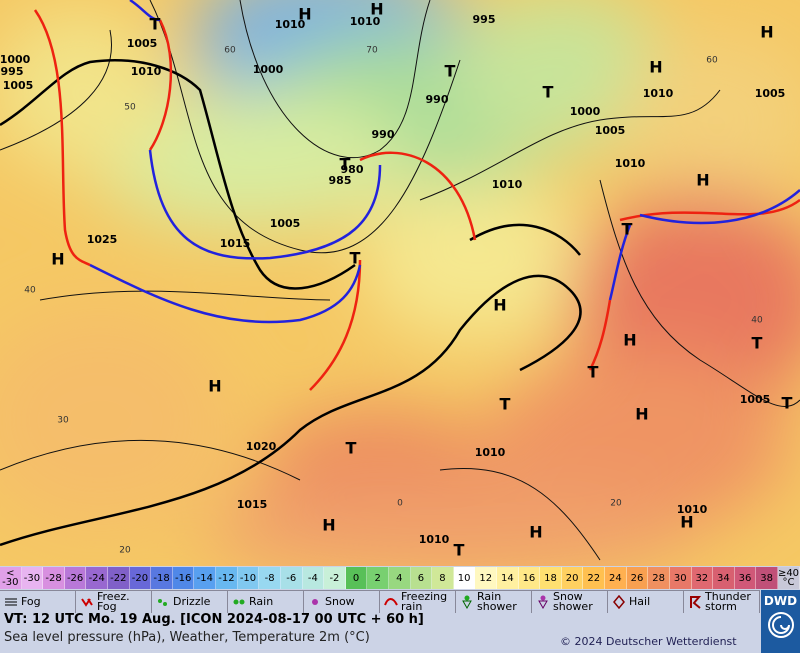 This screenshot has height=653, width=800. I want to click on scale-cell: 28, so click(659, 578).